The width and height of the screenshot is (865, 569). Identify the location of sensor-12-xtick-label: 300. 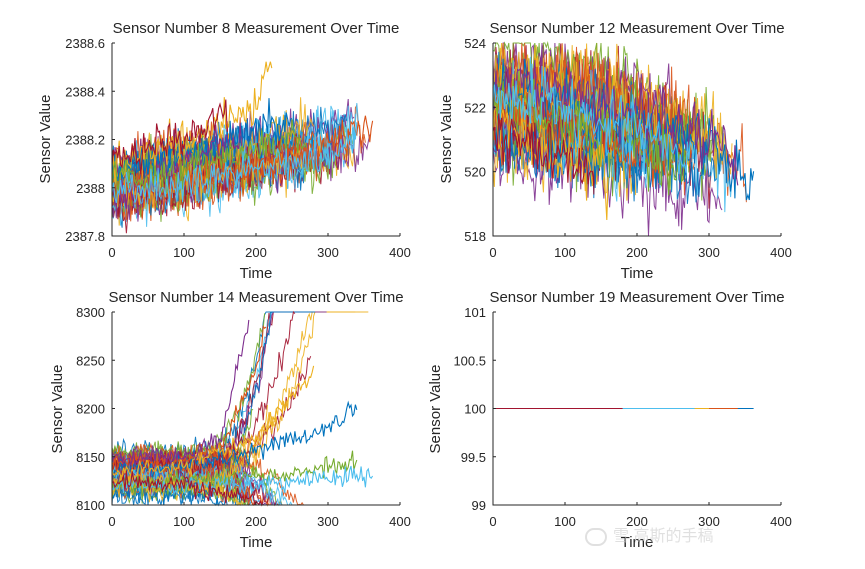
(709, 252).